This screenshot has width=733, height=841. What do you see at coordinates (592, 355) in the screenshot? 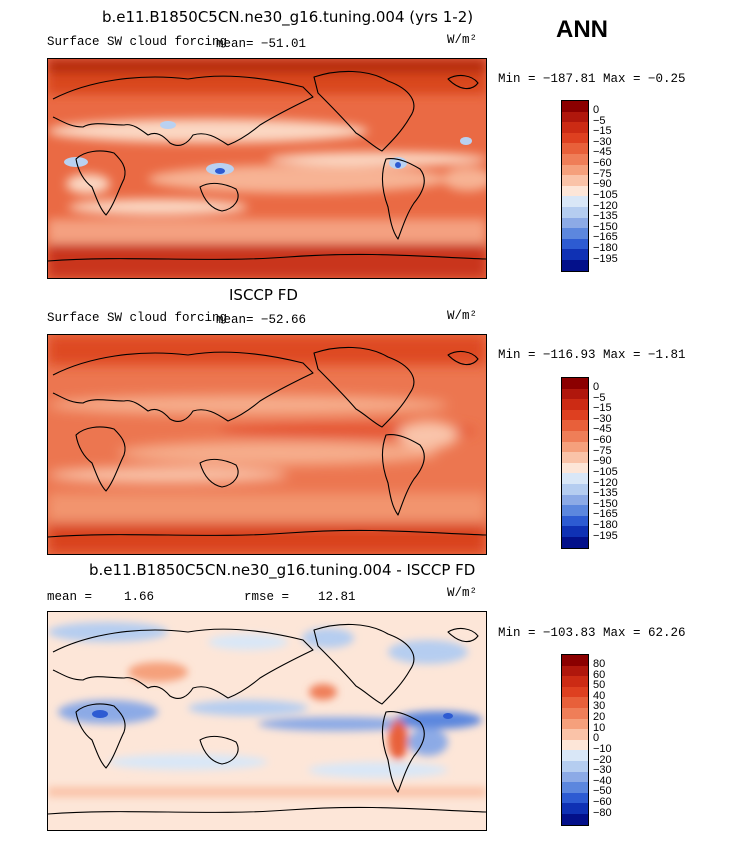
I see `panel2-minmax: Min = −116.93 Max = −1.81` at bounding box center [592, 355].